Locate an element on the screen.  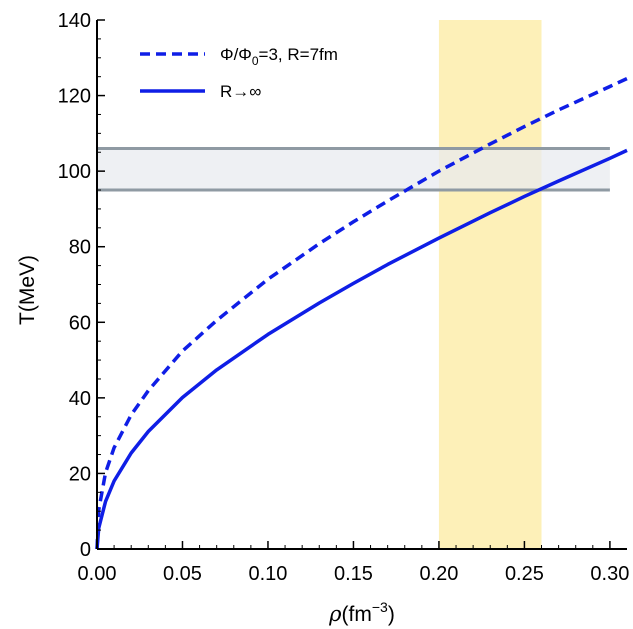
y-tick-label: 100 is located at coordinates (74, 172).